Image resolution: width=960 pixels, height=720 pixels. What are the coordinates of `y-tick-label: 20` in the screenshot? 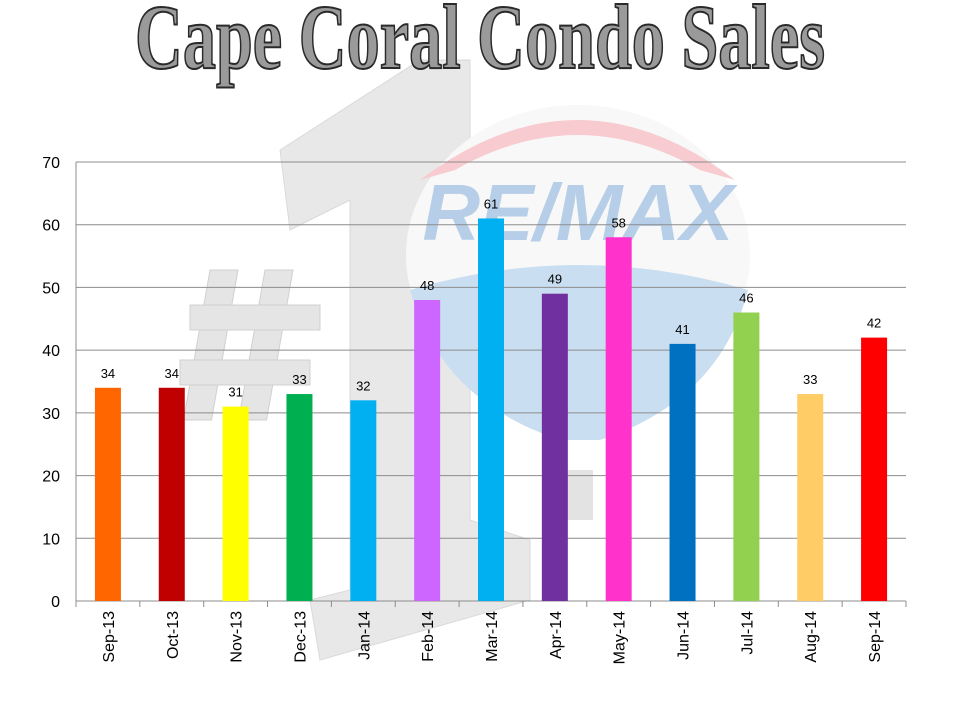 It's located at (51, 477).